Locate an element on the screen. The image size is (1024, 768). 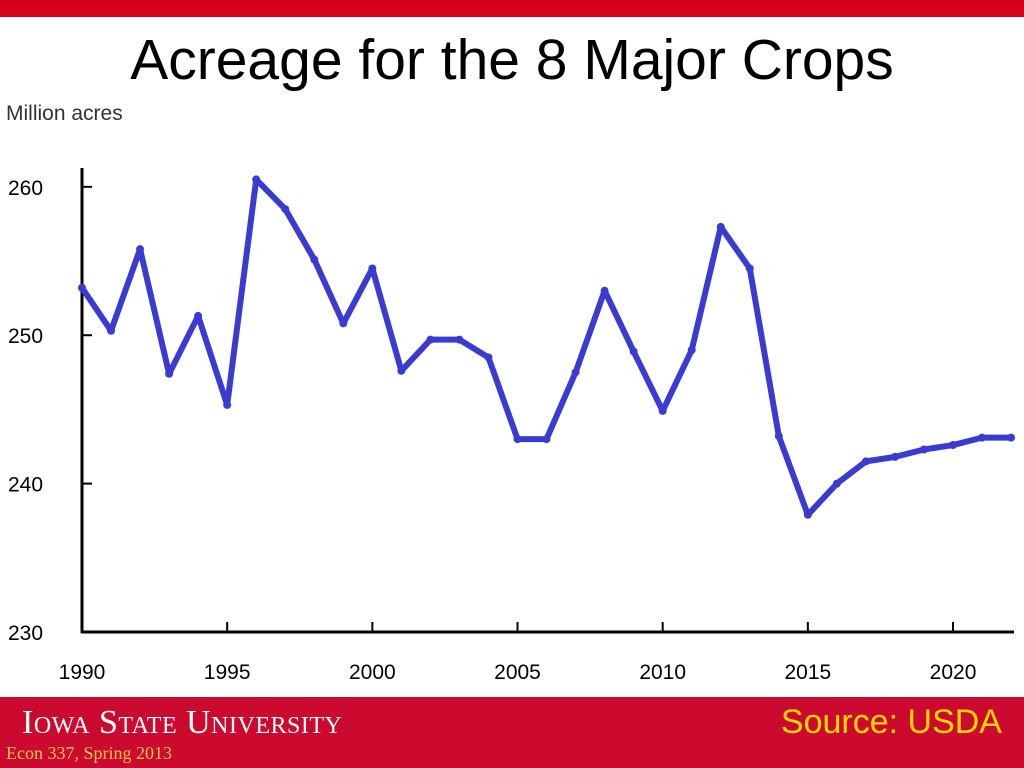
source-label: Source: USDA is located at coordinates (891, 722).